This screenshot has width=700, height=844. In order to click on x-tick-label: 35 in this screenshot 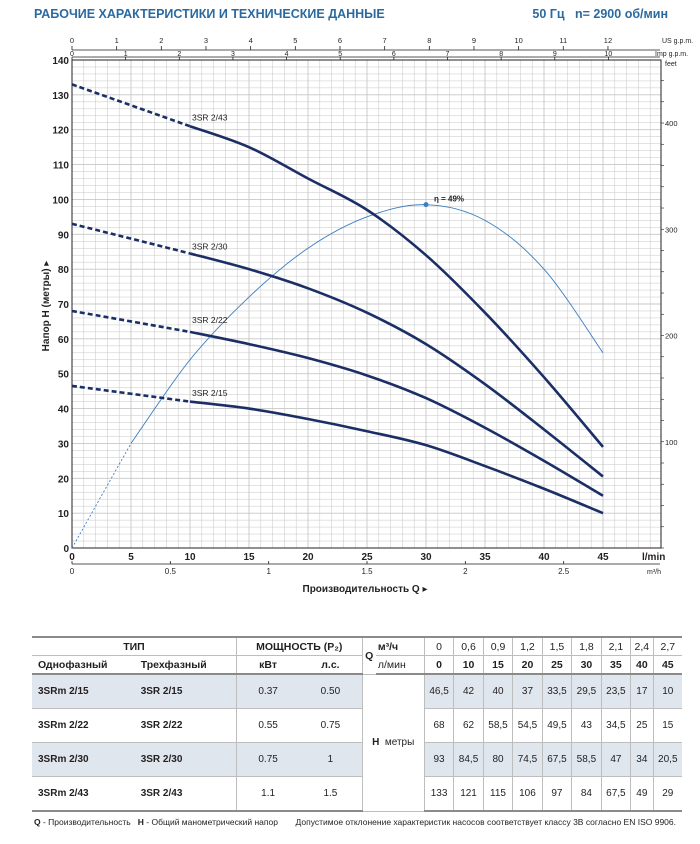, I will do `click(485, 557)`.